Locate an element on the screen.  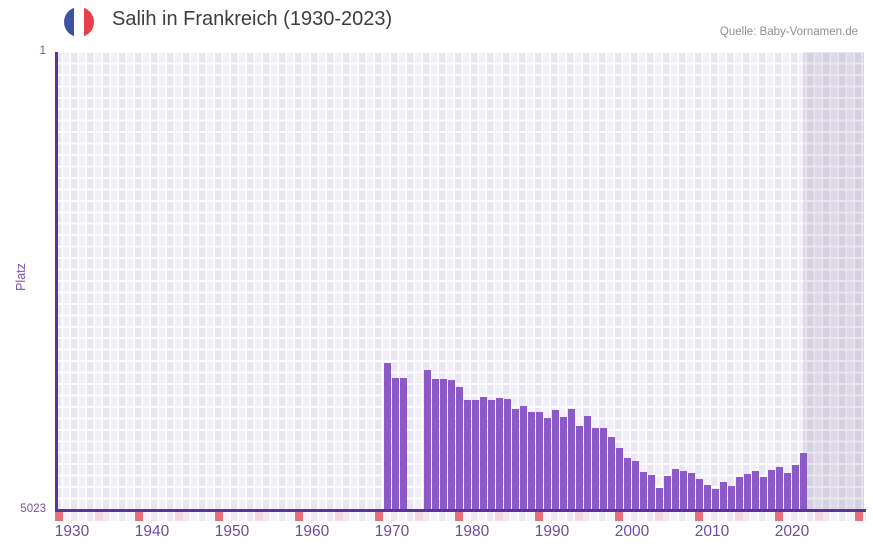
x-tick-1990: 1990 is located at coordinates (552, 531).